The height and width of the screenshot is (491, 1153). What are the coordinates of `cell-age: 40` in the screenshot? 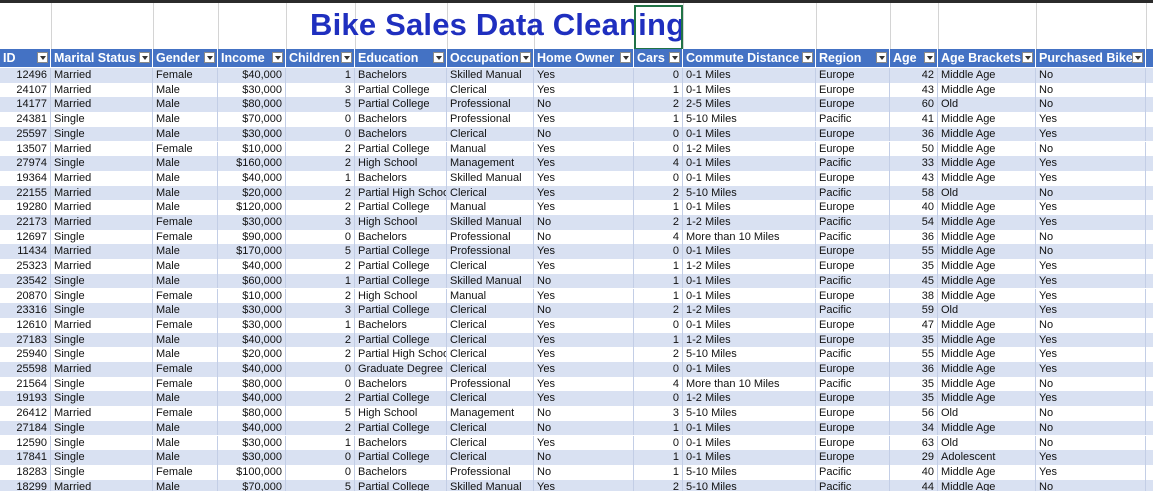 It's located at (914, 207).